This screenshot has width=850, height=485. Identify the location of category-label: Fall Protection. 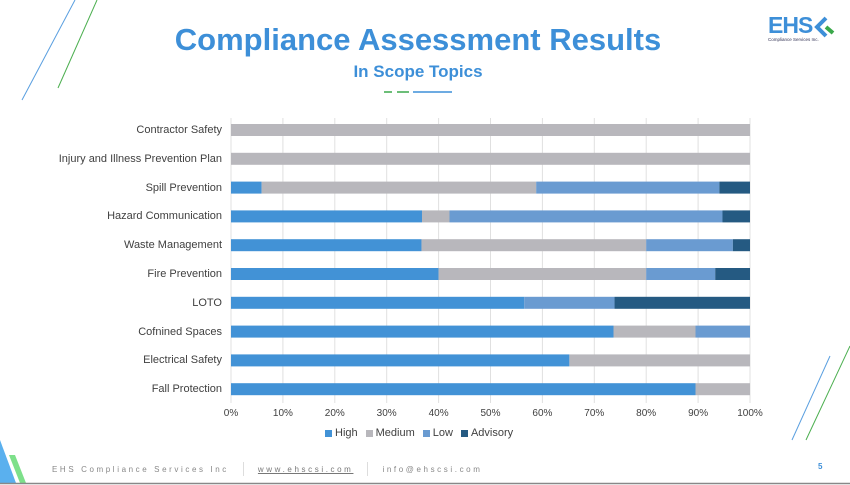
(186, 389).